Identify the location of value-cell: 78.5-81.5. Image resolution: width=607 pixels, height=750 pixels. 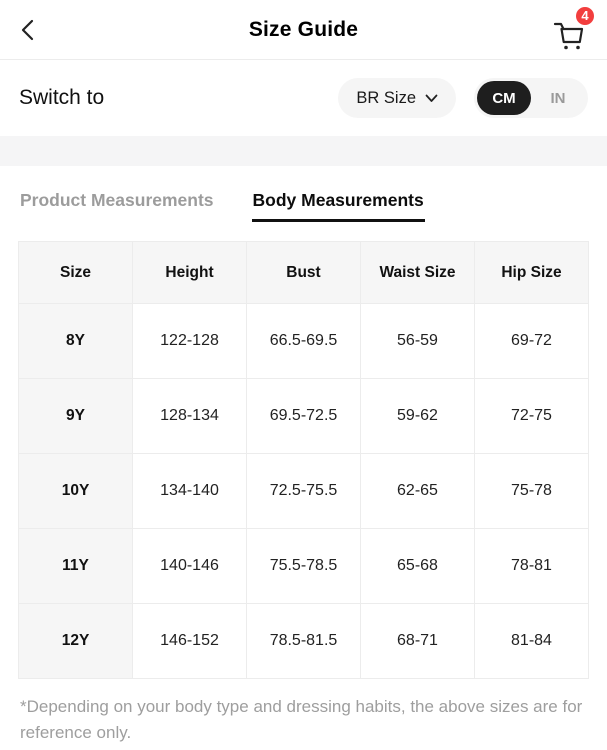
(303, 641).